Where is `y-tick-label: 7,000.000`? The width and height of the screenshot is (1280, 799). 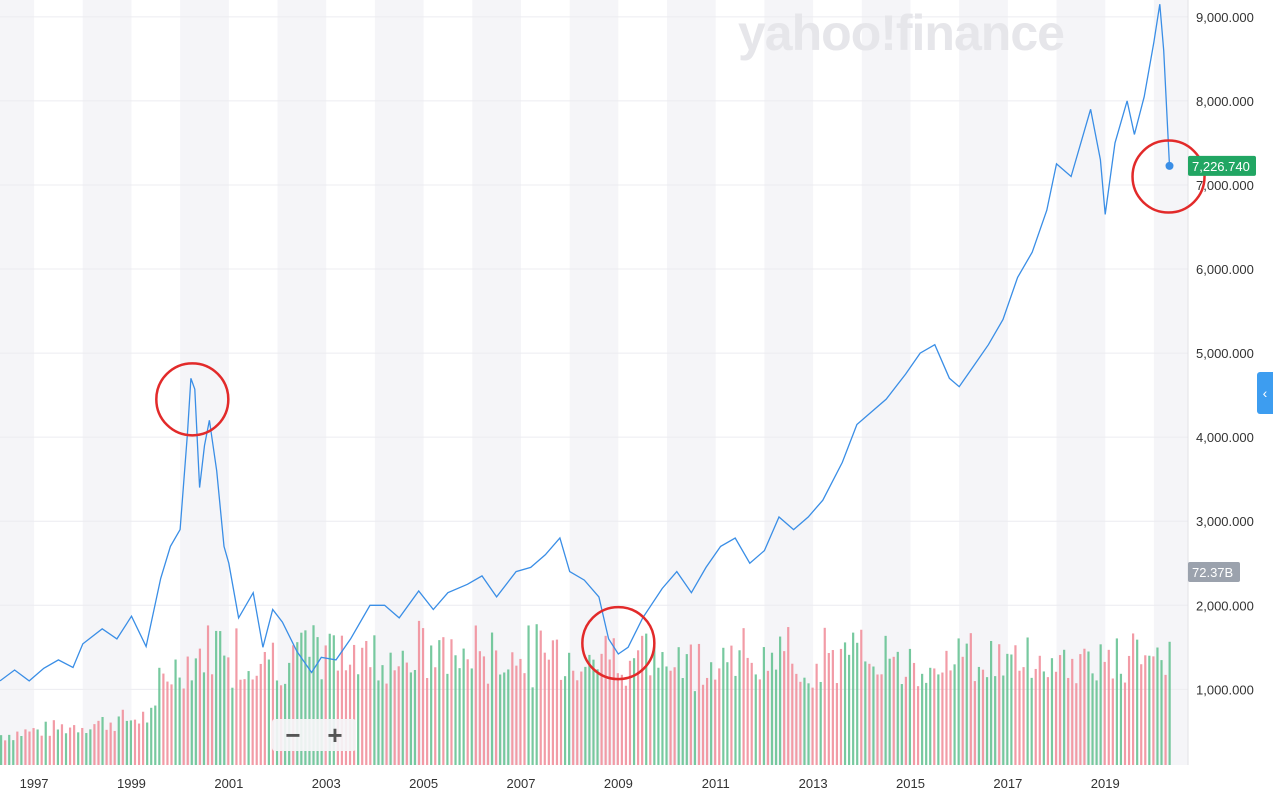 y-tick-label: 7,000.000 is located at coordinates (1225, 185).